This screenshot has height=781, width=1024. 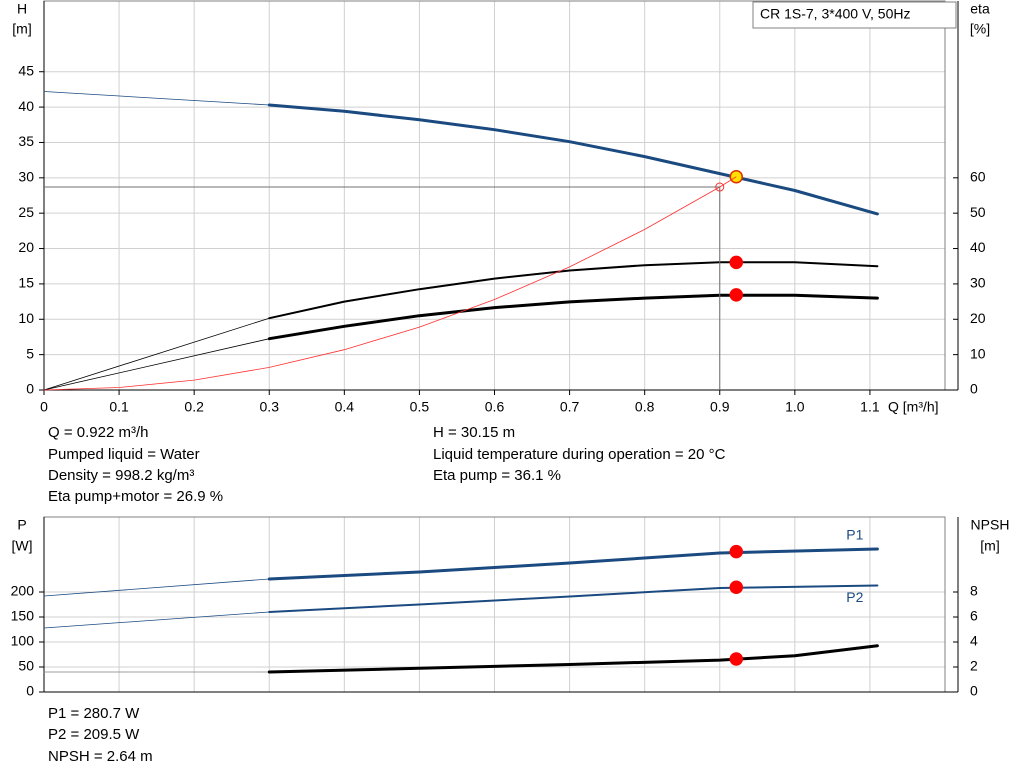 What do you see at coordinates (26, 106) in the screenshot?
I see `y-tick-label: 40` at bounding box center [26, 106].